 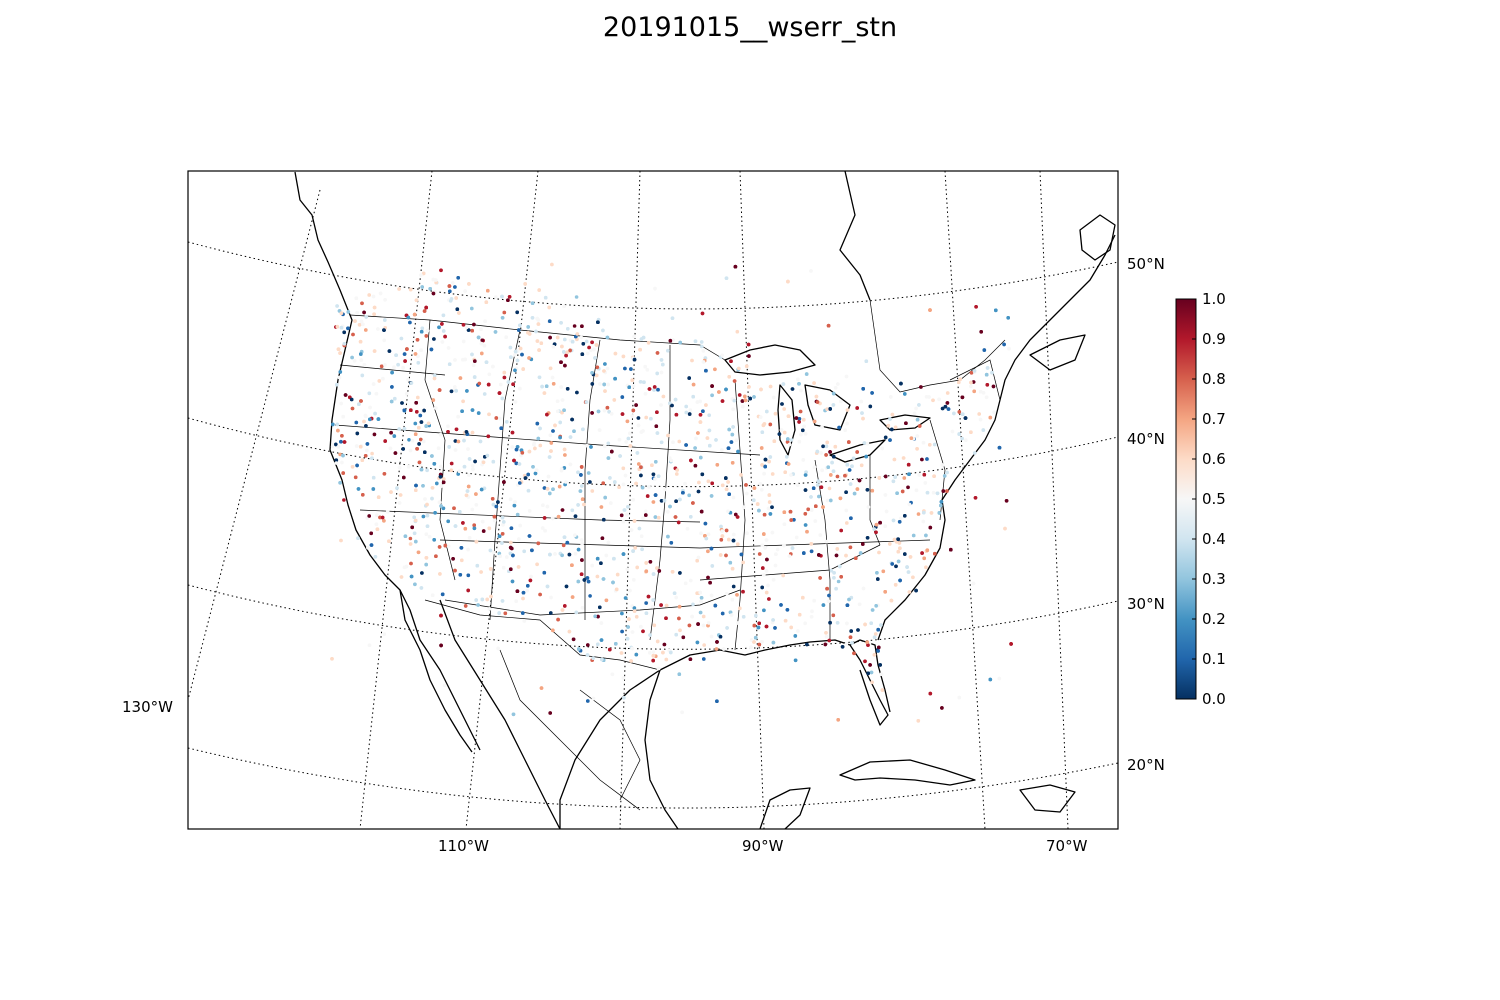 I want to click on baja-california, so click(x=436, y=671).